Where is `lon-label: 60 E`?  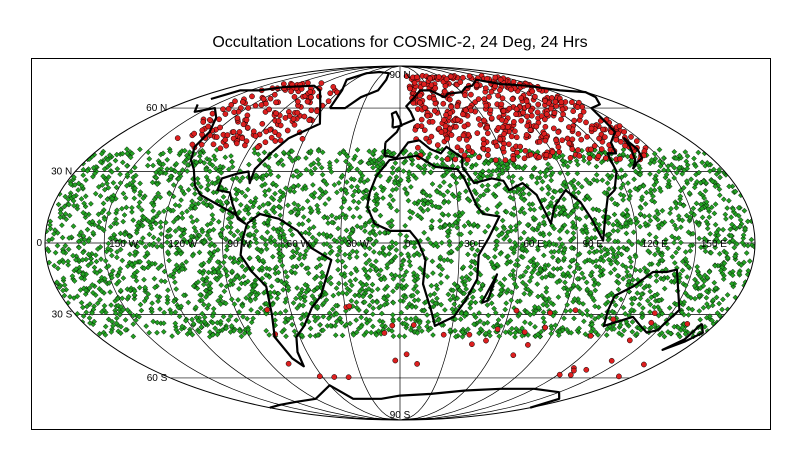 lon-label: 60 E is located at coordinates (533, 244).